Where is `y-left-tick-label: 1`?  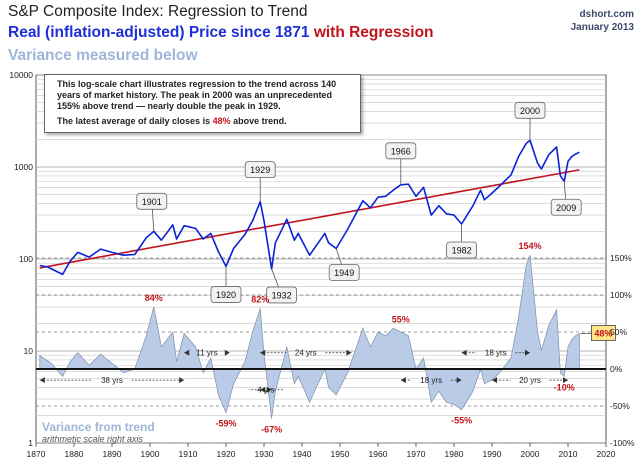
y-left-tick-label: 1 is located at coordinates (30, 443).